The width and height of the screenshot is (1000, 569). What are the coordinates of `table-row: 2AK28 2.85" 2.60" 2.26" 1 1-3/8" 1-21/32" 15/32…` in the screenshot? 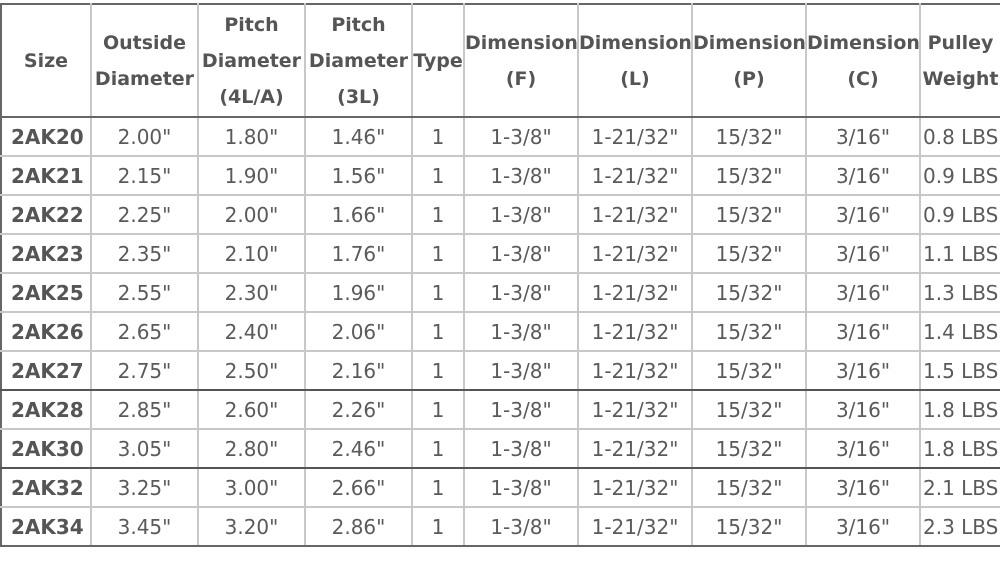 It's located at (500, 409).